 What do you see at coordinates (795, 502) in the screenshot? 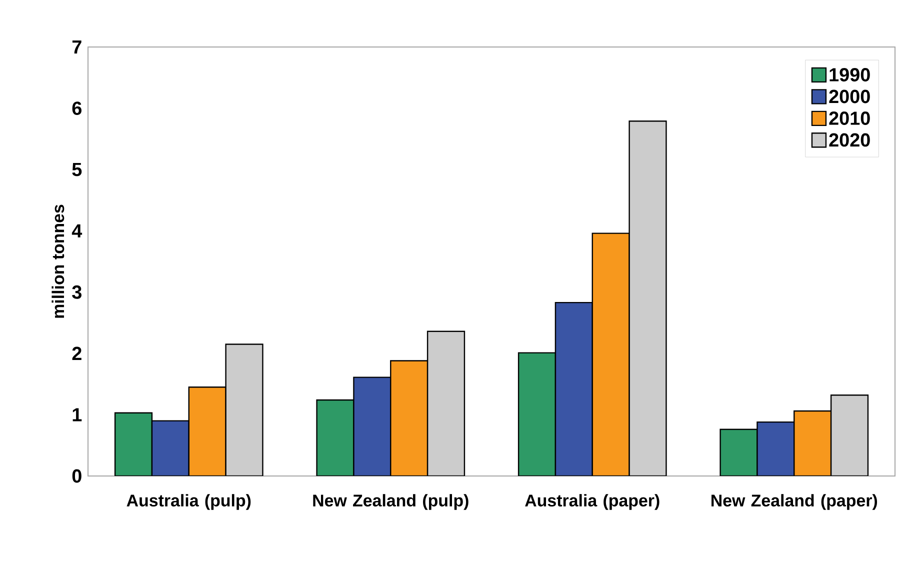
I see `x-tick-label: New Zealand (paper)` at bounding box center [795, 502].